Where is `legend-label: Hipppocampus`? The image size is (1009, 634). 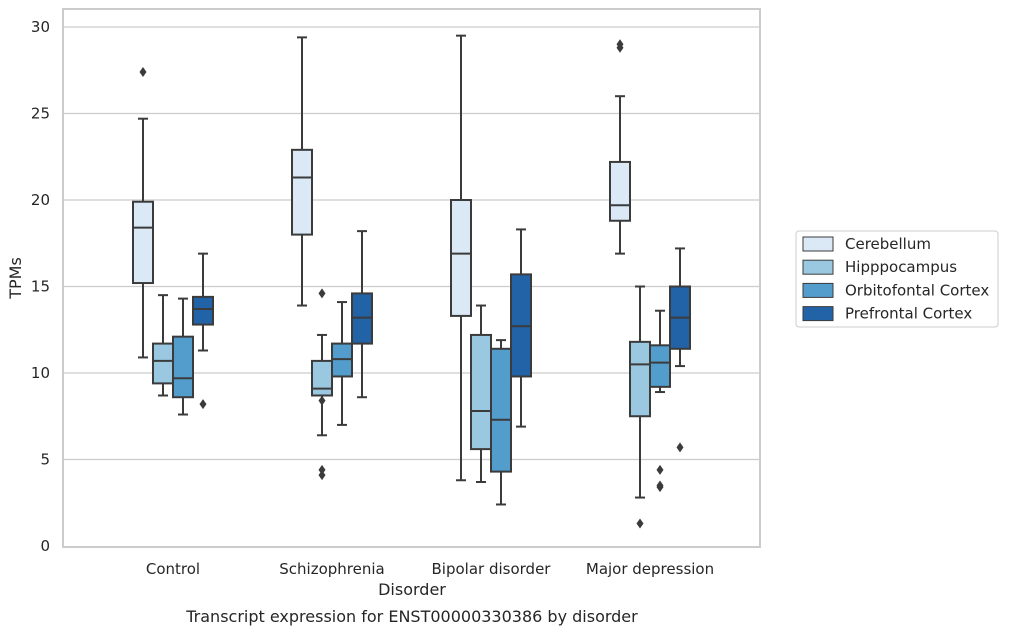
legend-label: Hipppocampus is located at coordinates (901, 267).